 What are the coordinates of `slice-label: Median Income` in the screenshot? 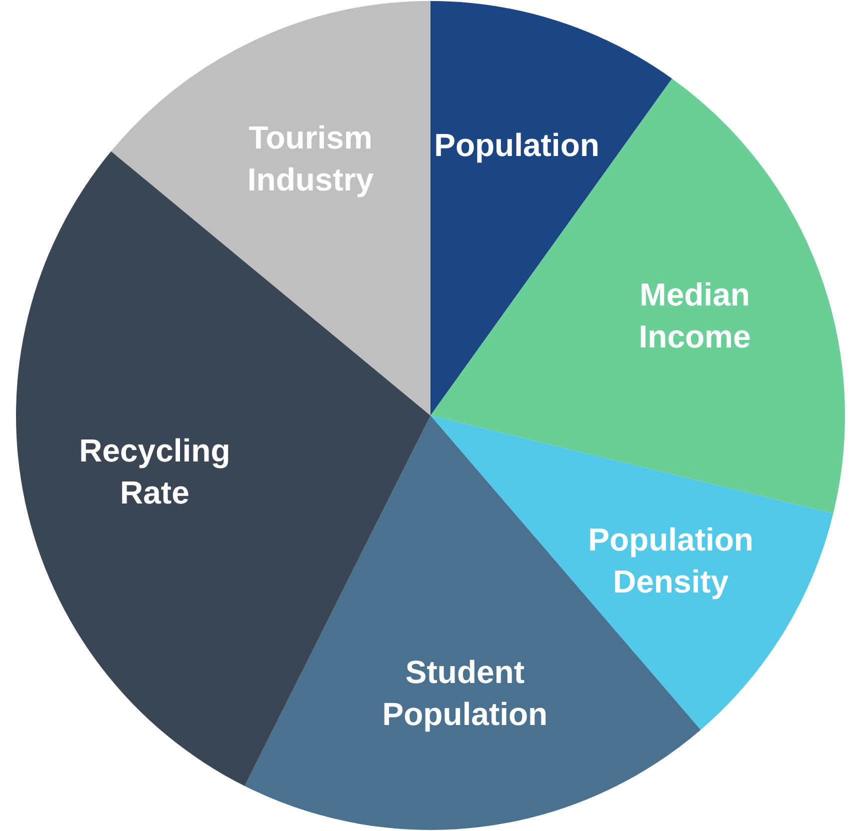 It's located at (694, 315).